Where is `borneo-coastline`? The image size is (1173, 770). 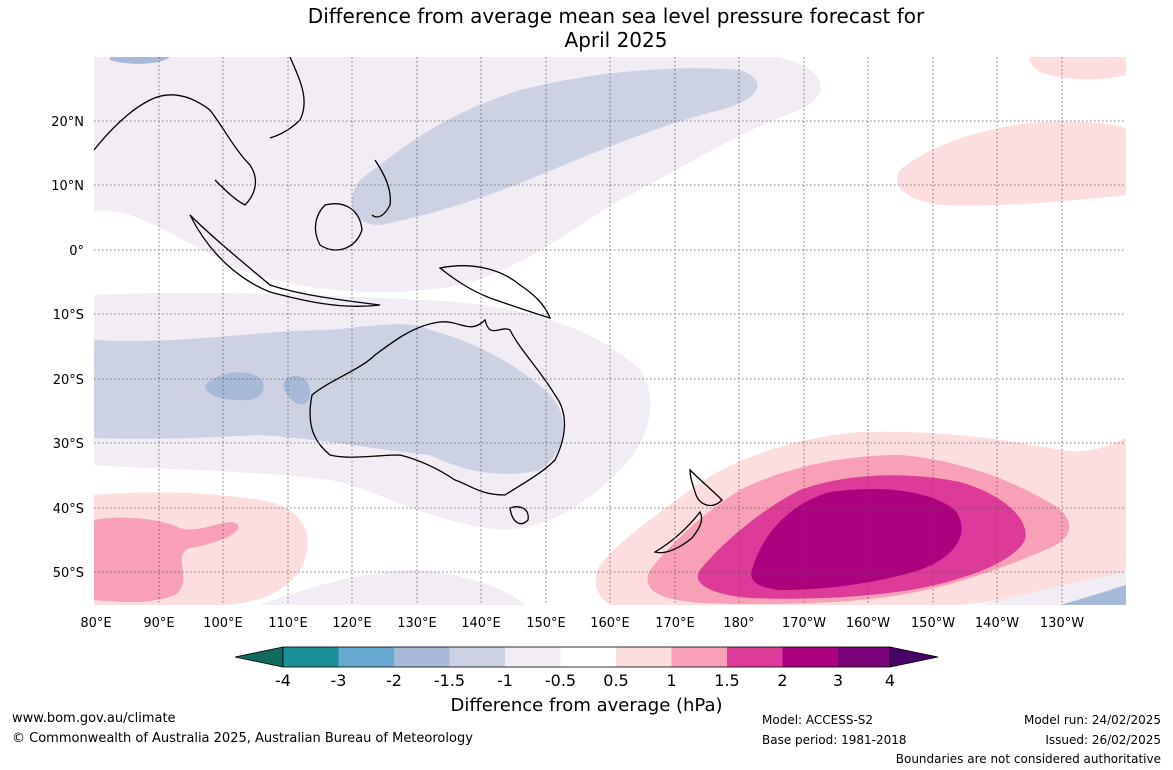
borneo-coastline is located at coordinates (338, 227).